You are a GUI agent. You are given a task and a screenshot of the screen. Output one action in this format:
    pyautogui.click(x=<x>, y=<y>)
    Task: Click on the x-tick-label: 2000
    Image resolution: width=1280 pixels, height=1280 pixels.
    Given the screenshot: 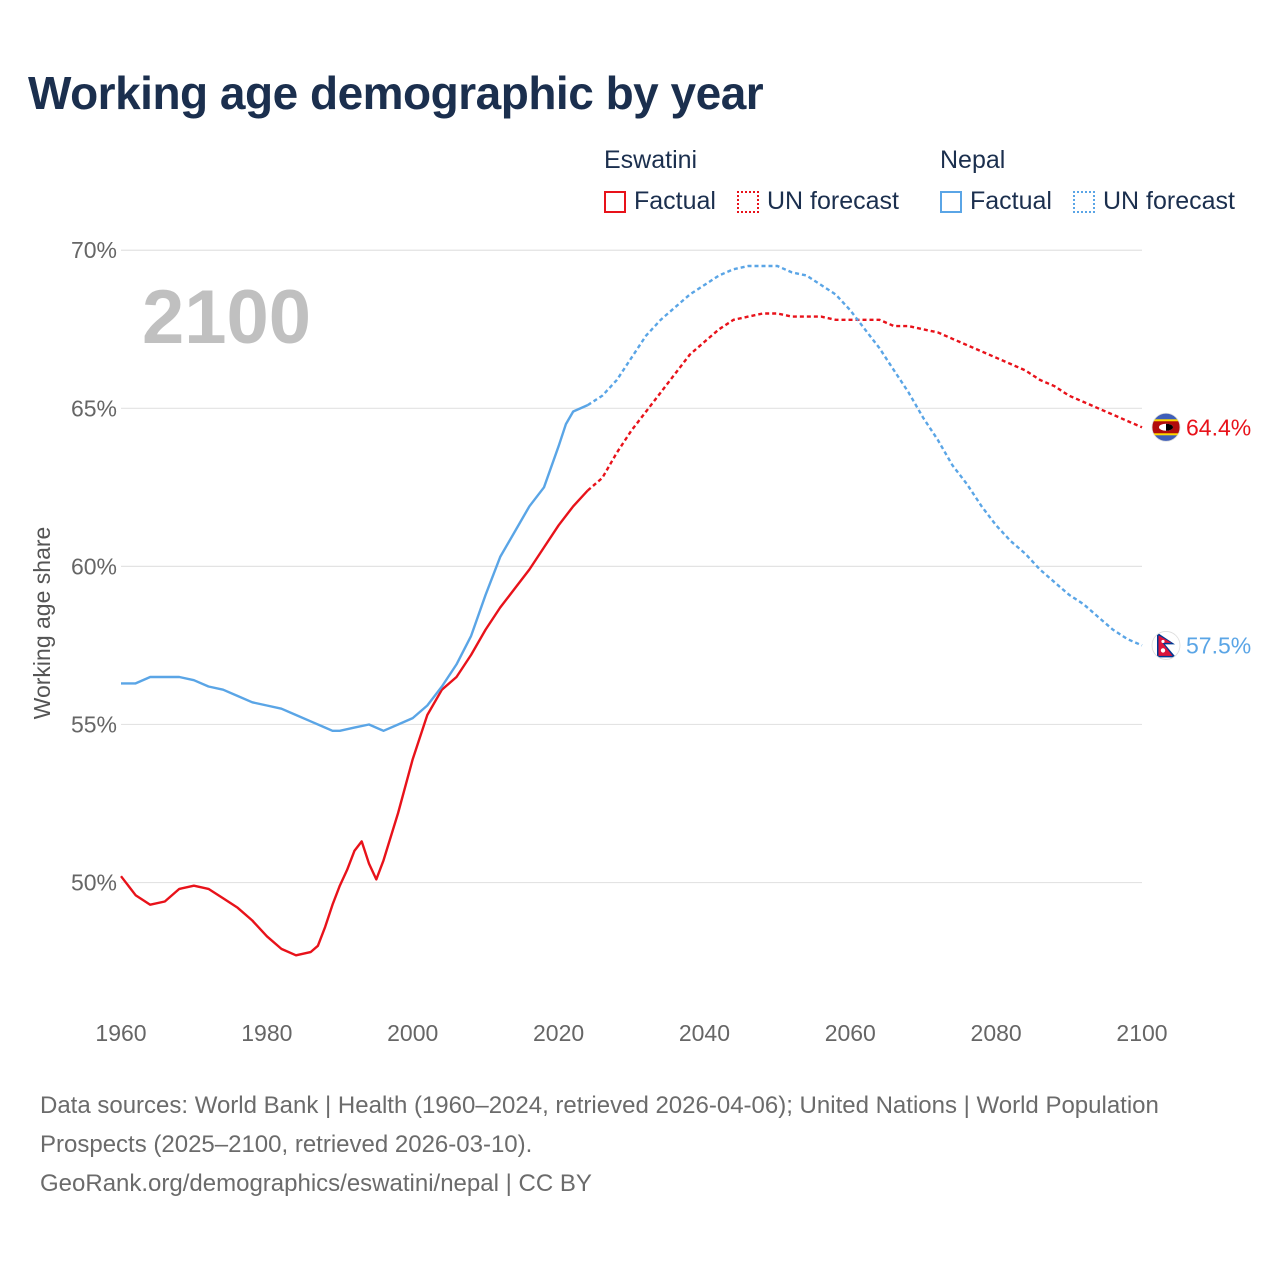 What is the action you would take?
    pyautogui.click(x=412, y=1033)
    